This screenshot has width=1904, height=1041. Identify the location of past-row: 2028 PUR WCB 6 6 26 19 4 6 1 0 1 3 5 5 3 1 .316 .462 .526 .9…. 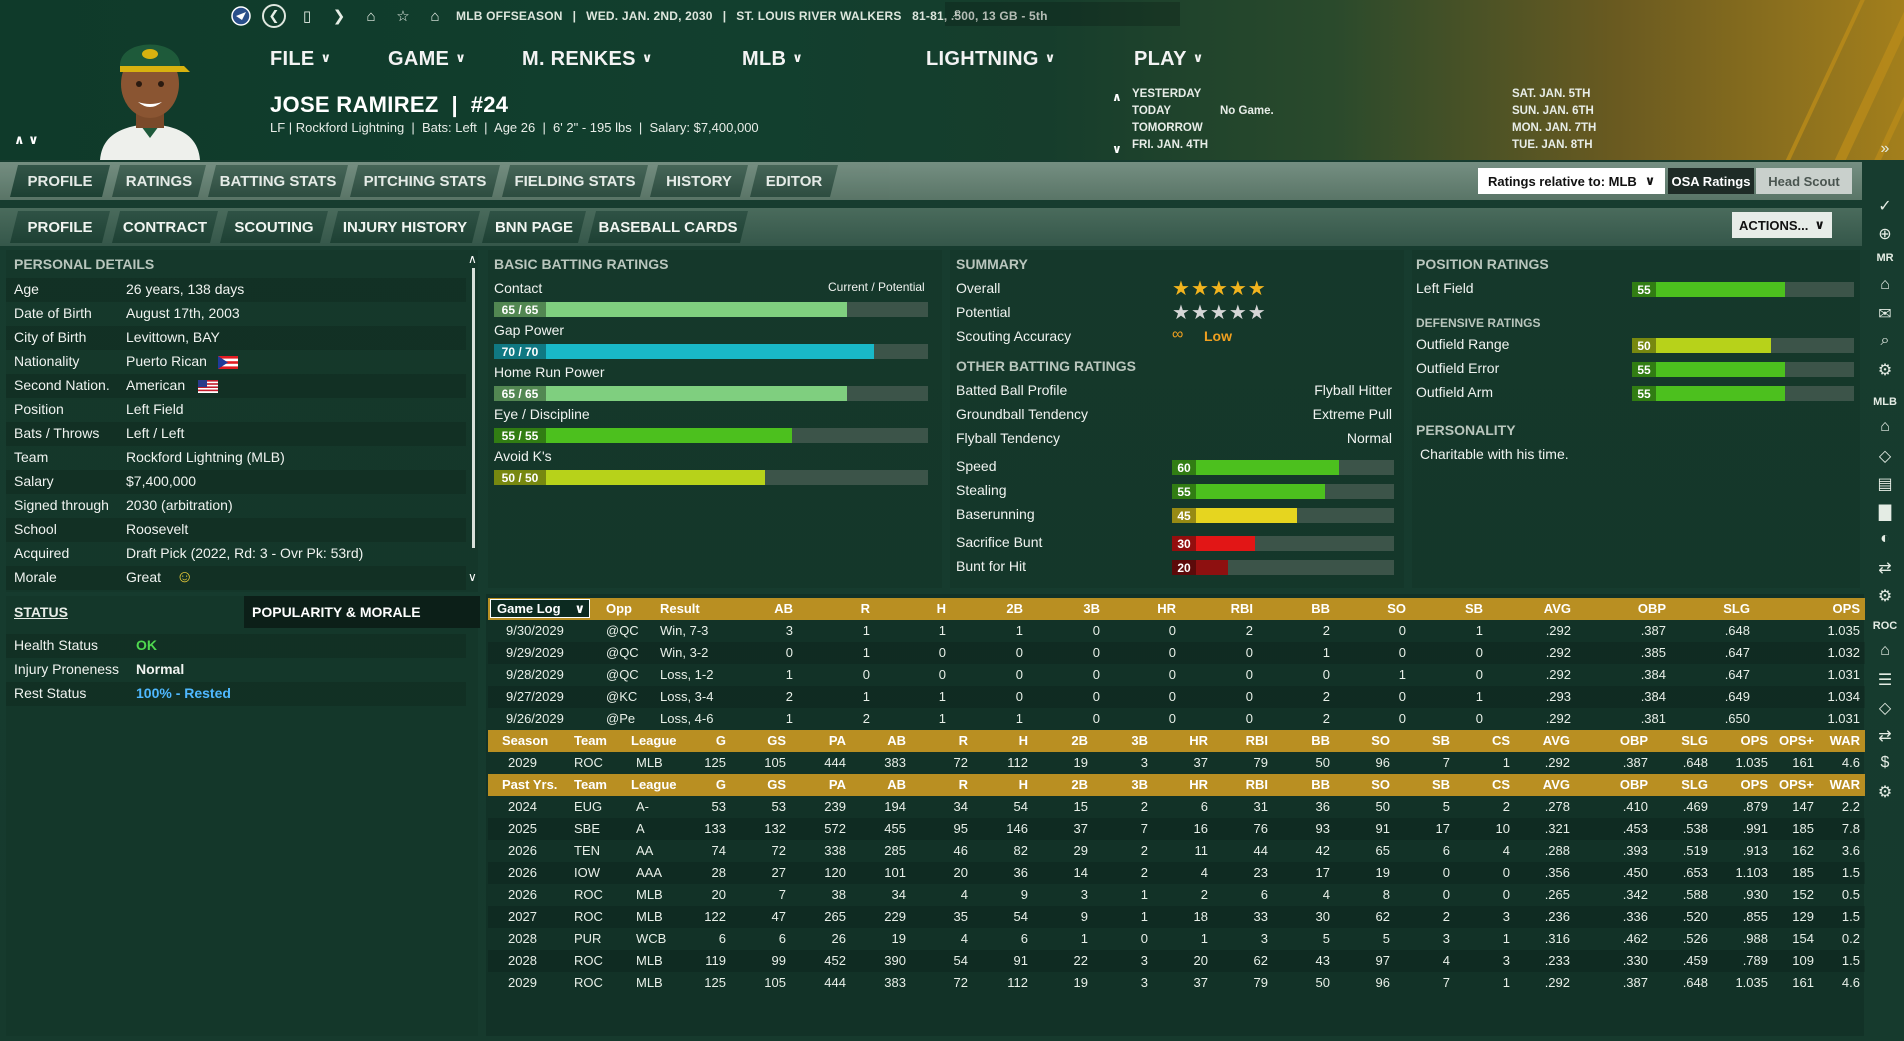
(1176, 939).